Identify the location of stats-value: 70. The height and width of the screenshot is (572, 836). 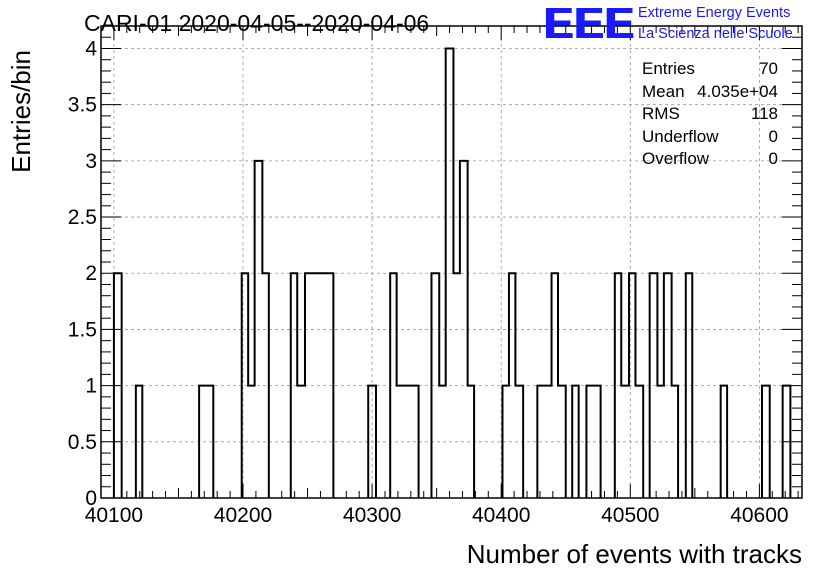
(768, 68).